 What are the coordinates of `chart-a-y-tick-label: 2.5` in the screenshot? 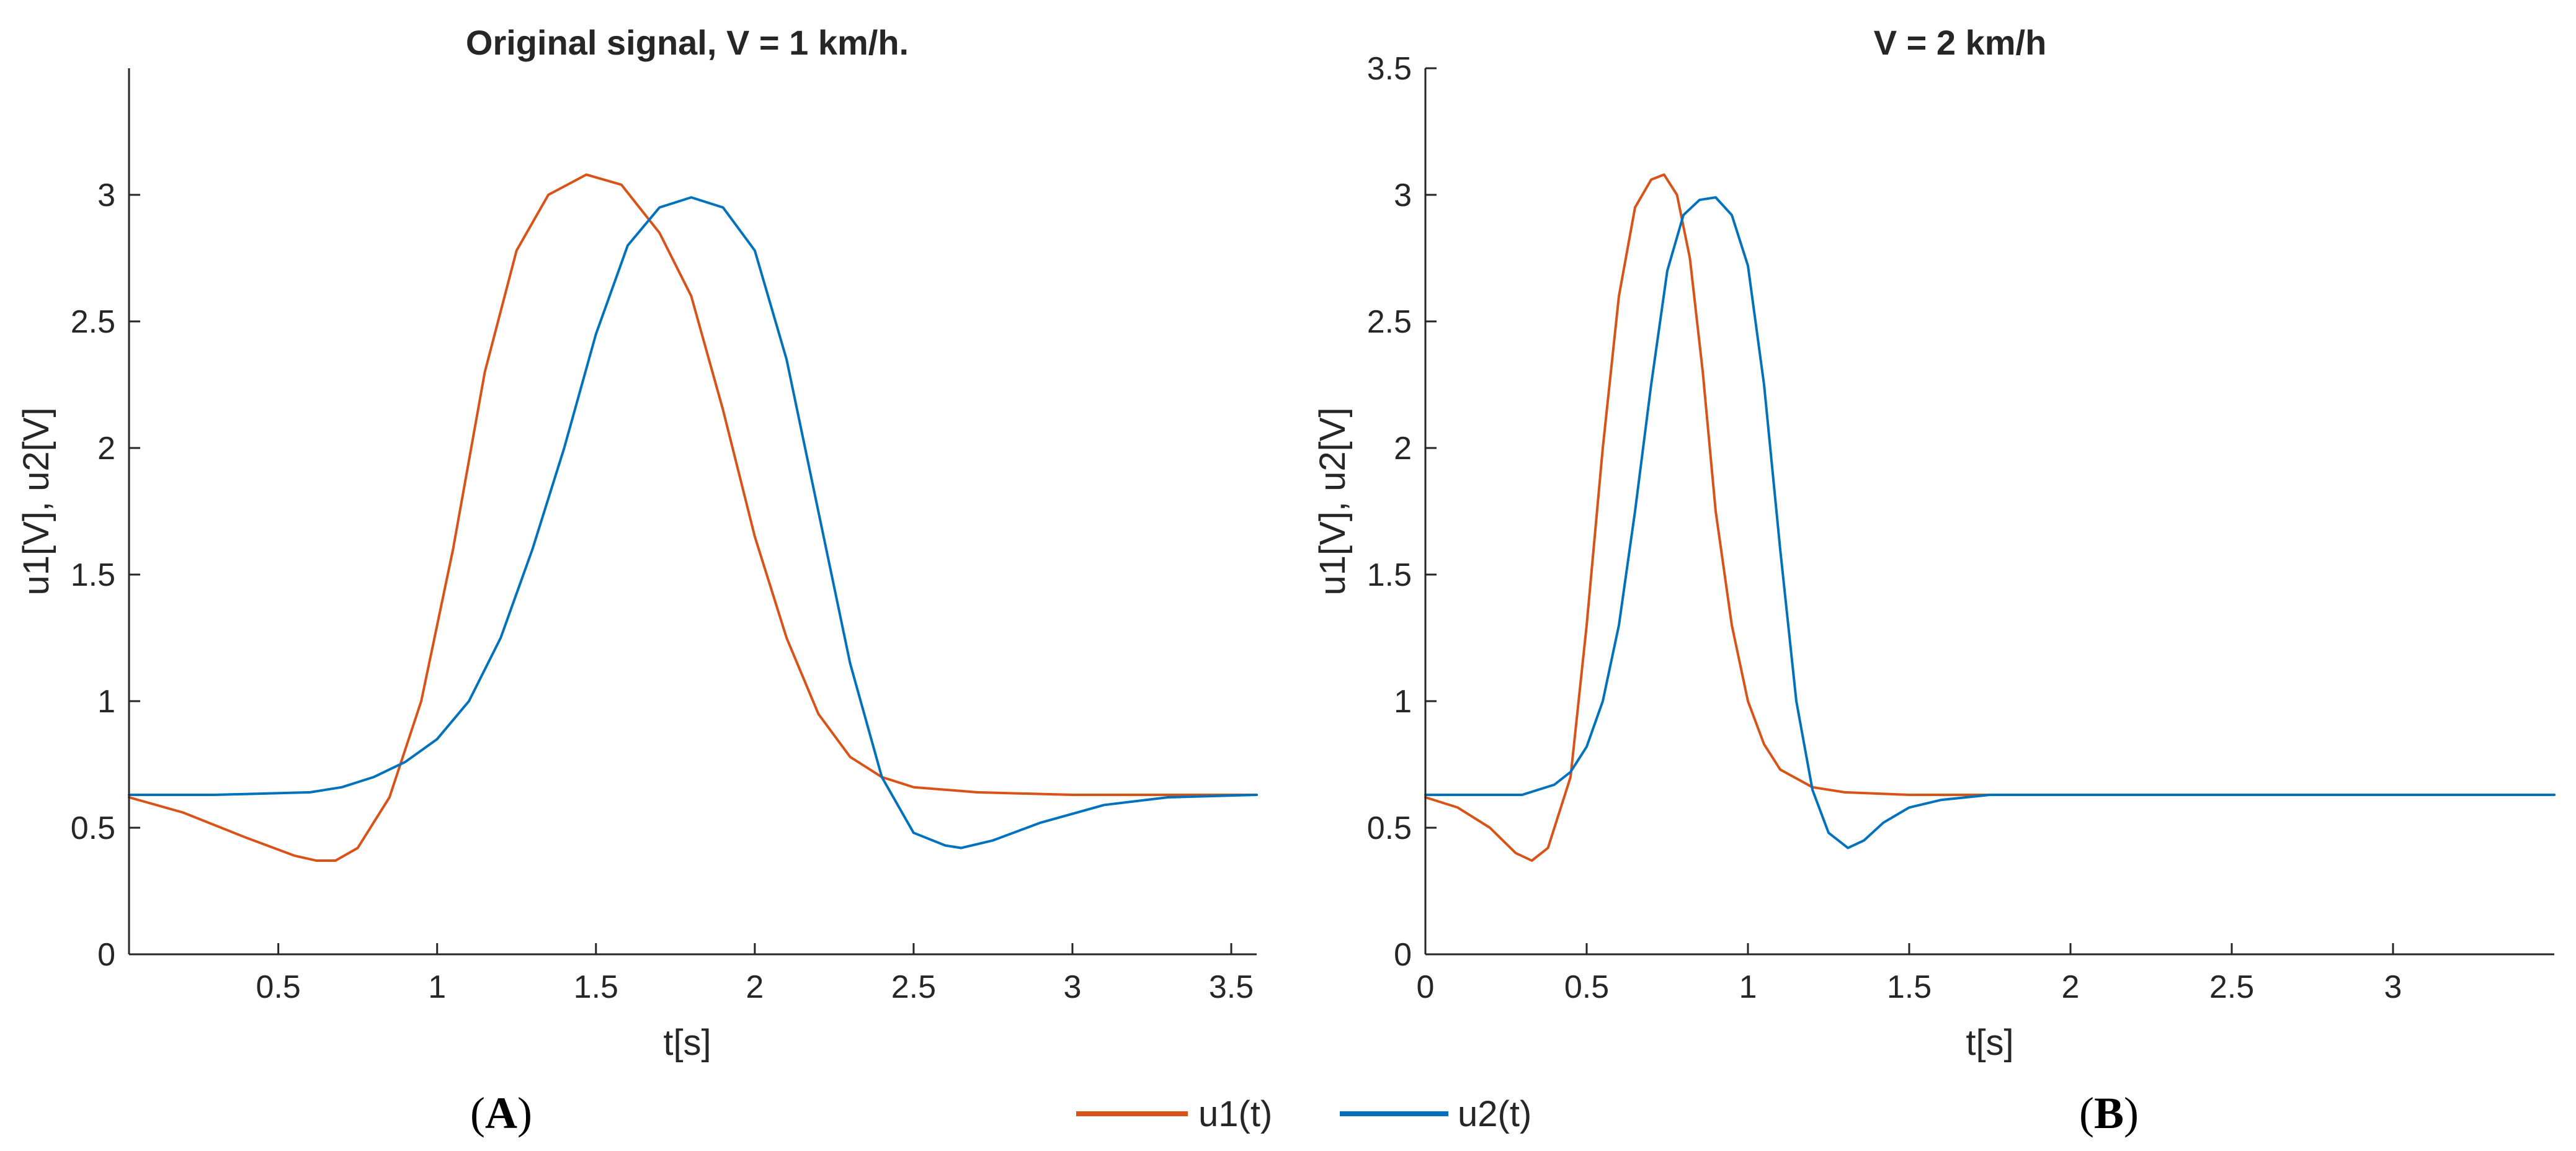 It's located at (93, 322).